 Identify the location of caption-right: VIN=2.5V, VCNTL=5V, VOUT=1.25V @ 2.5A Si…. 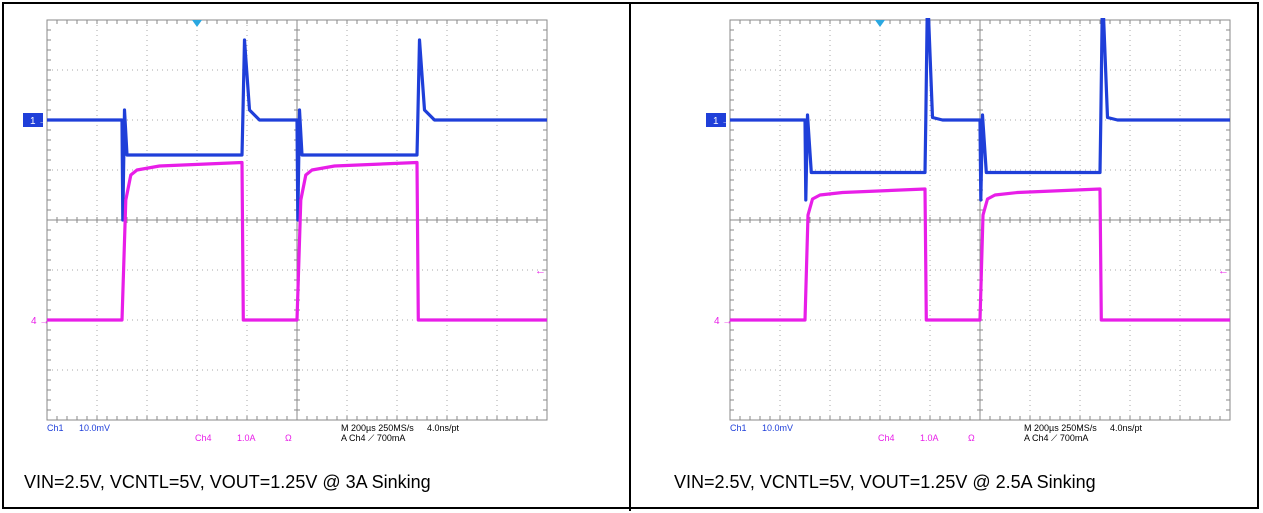
(885, 482).